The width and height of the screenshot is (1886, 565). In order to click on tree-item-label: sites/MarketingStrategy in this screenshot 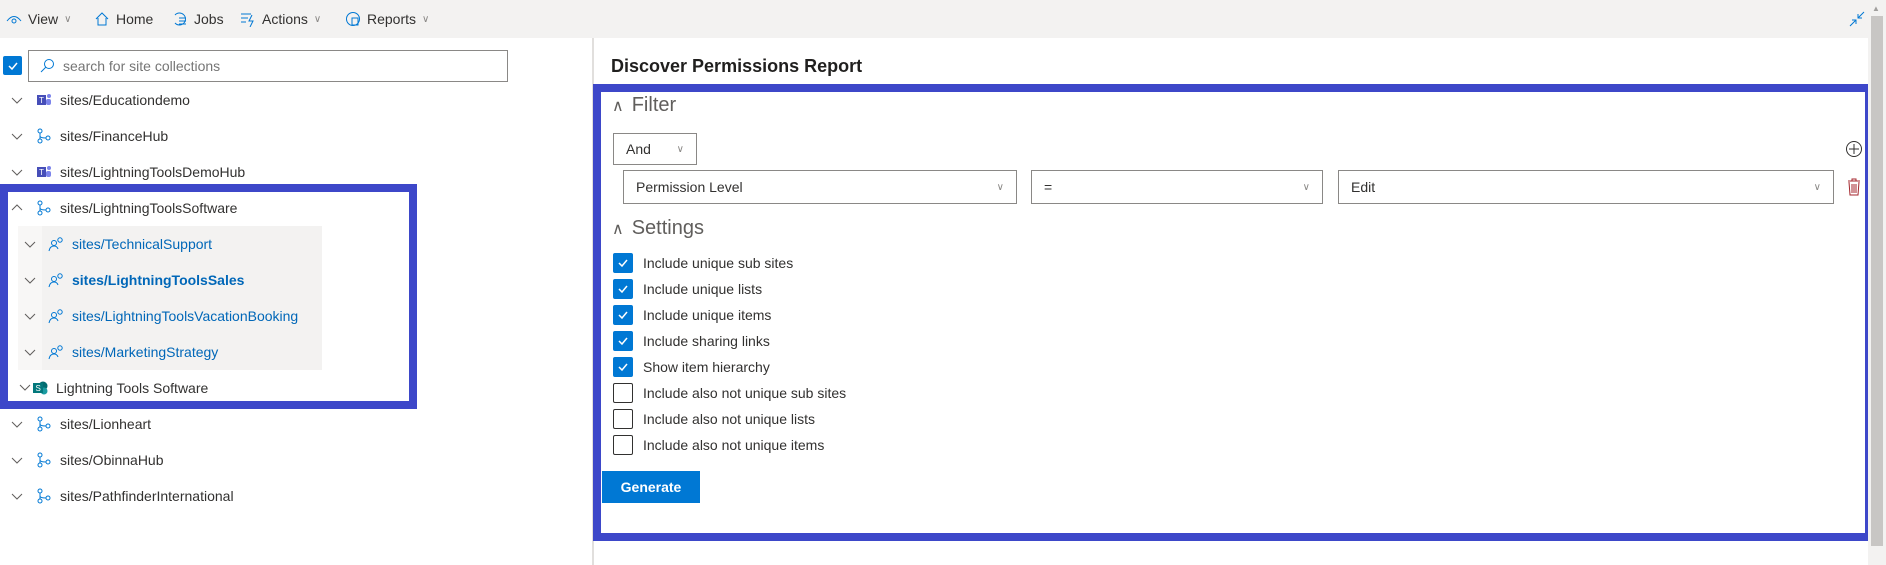, I will do `click(145, 352)`.